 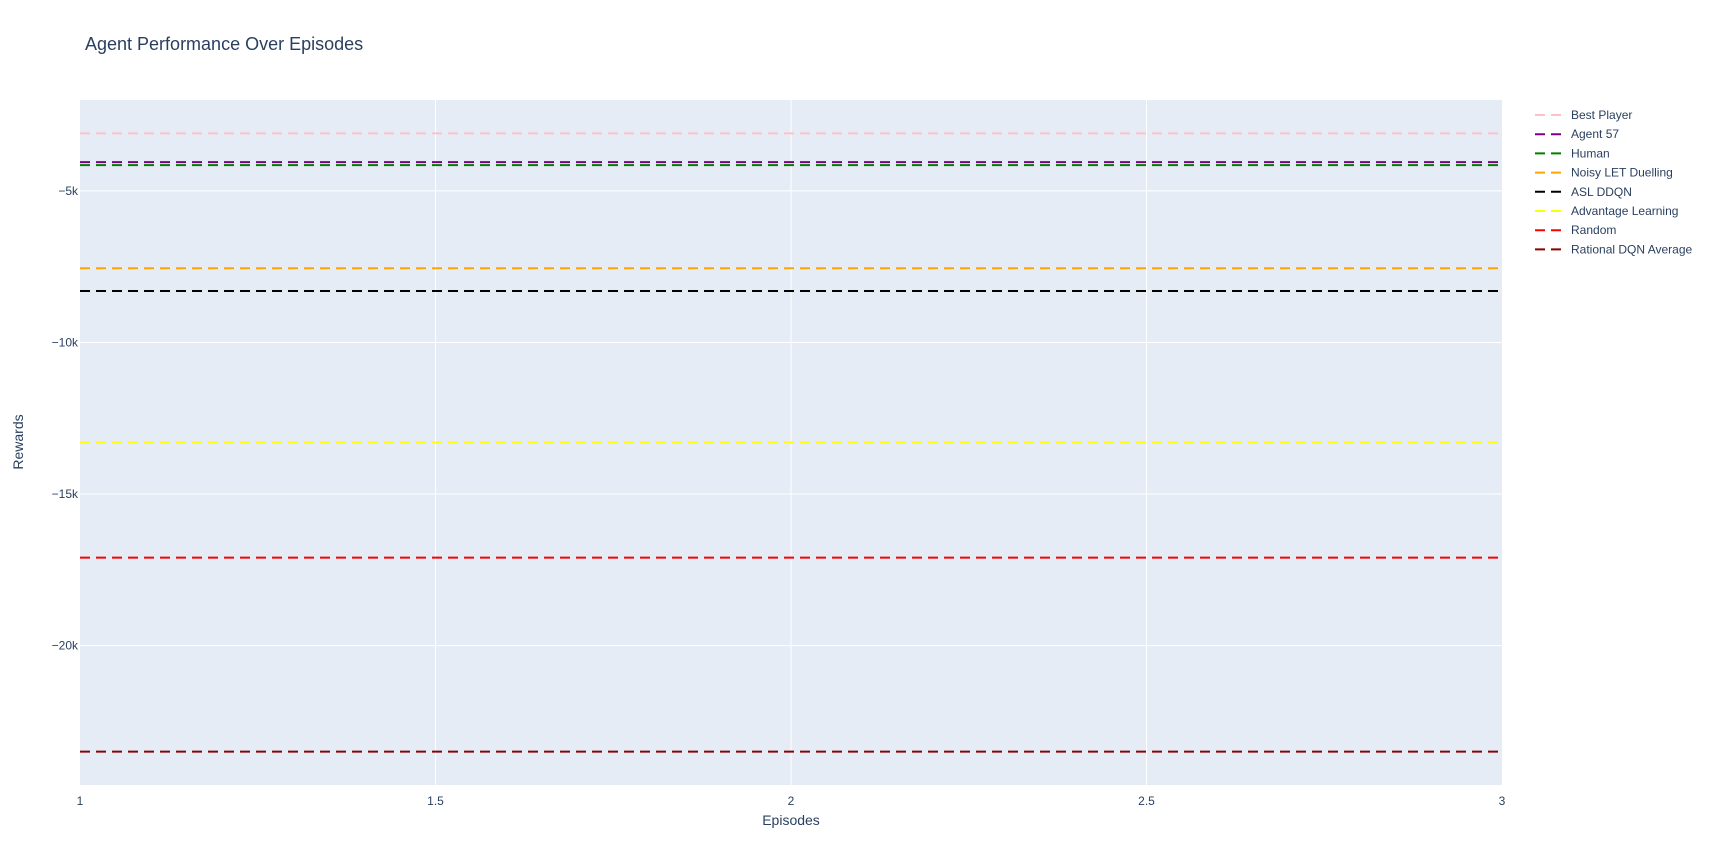 I want to click on chart-title: Agent Performance Over Episodes, so click(x=224, y=44).